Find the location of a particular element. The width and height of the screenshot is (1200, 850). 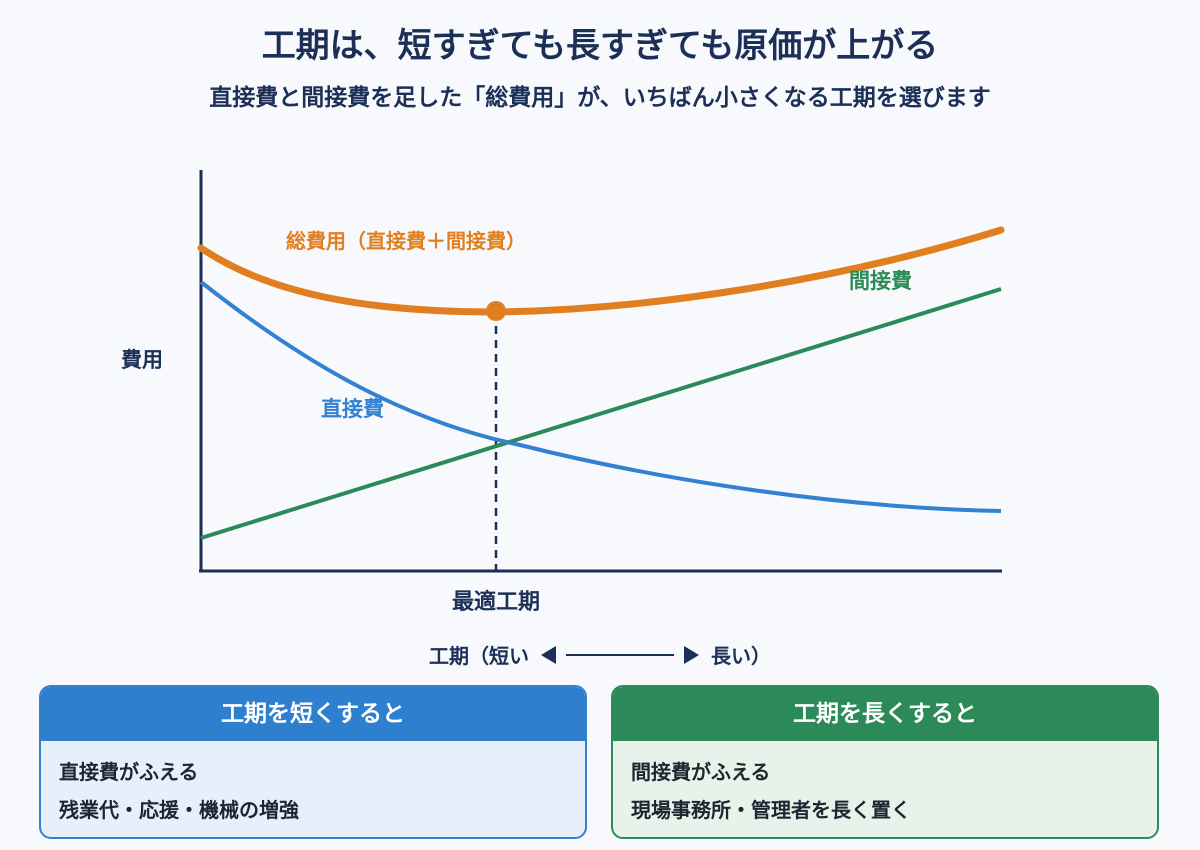

page-subtitle: 直接費と間接費を足した「総費用」が、いちばん小さくなる工期を選びます is located at coordinates (600, 98).